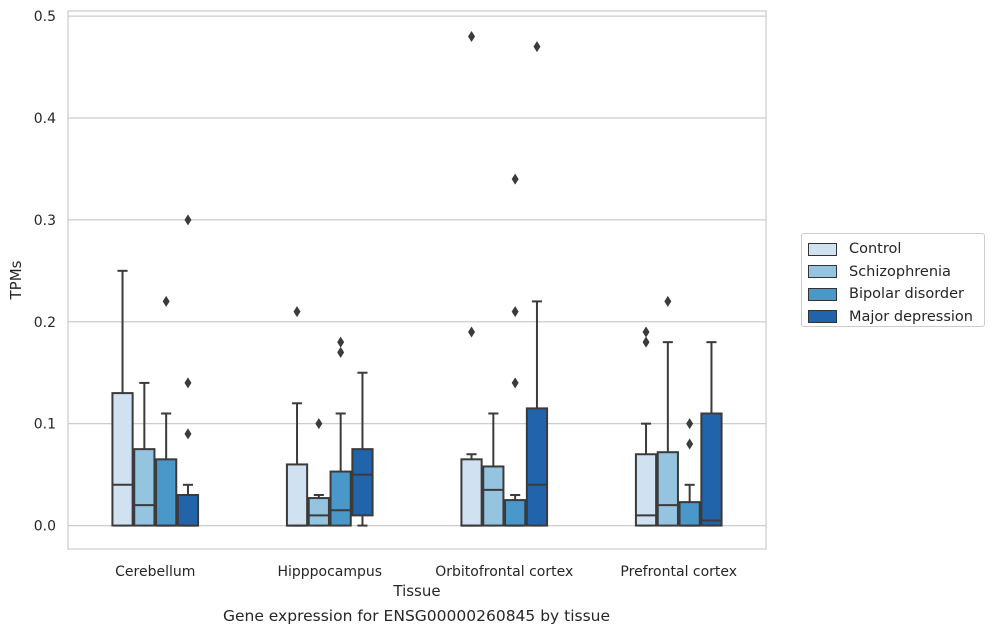 Image resolution: width=997 pixels, height=636 pixels. I want to click on legend-item: Control, so click(893, 249).